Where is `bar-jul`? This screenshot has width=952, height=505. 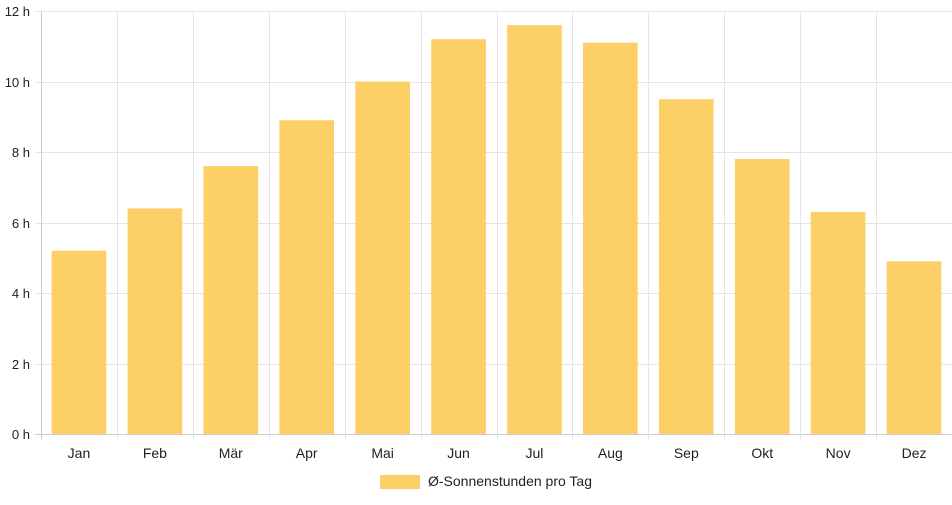 bar-jul is located at coordinates (534, 229).